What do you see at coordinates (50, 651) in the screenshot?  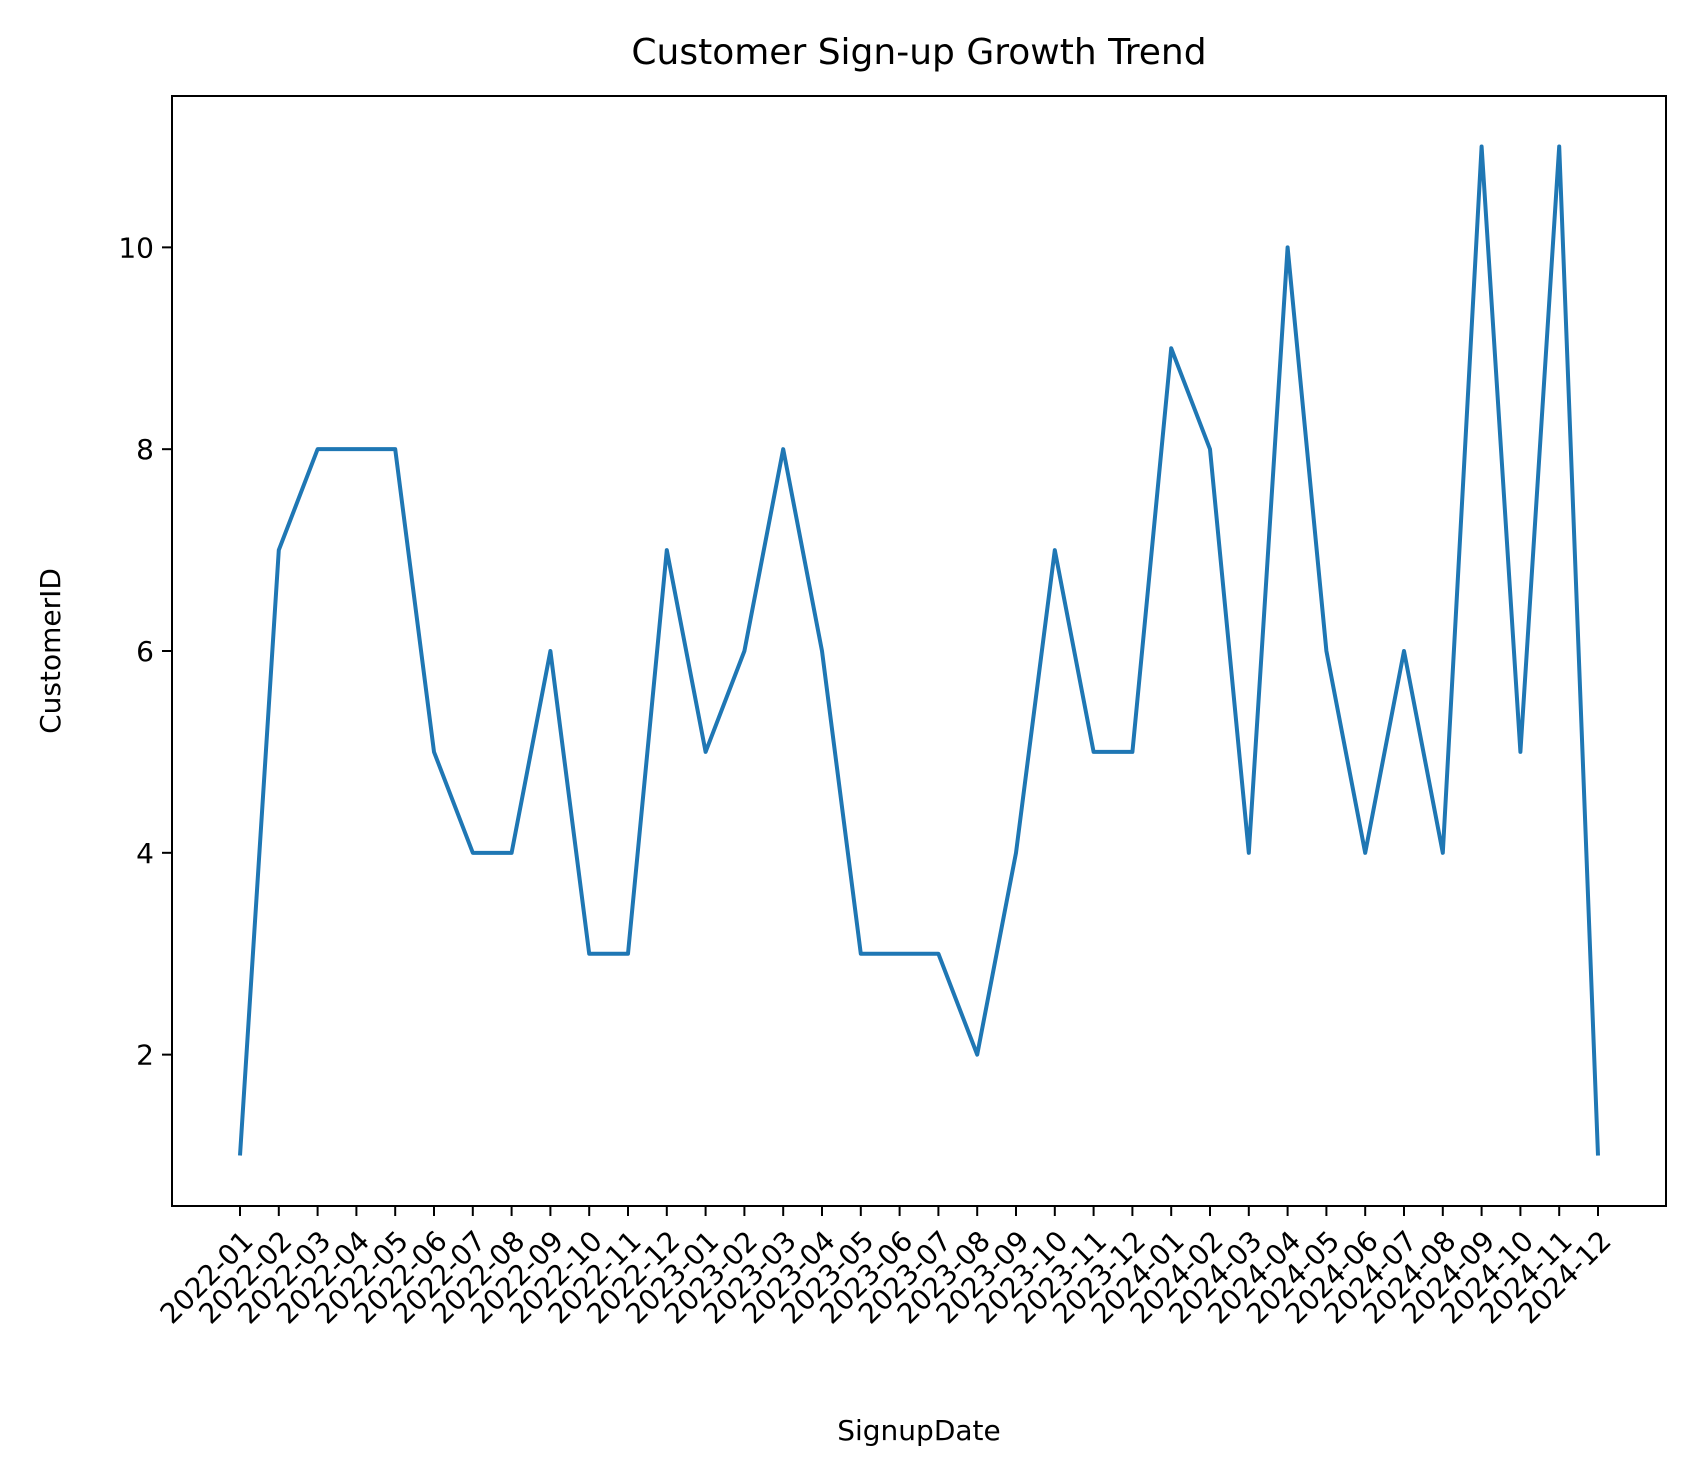 I see `y-axis-label: CustomerID` at bounding box center [50, 651].